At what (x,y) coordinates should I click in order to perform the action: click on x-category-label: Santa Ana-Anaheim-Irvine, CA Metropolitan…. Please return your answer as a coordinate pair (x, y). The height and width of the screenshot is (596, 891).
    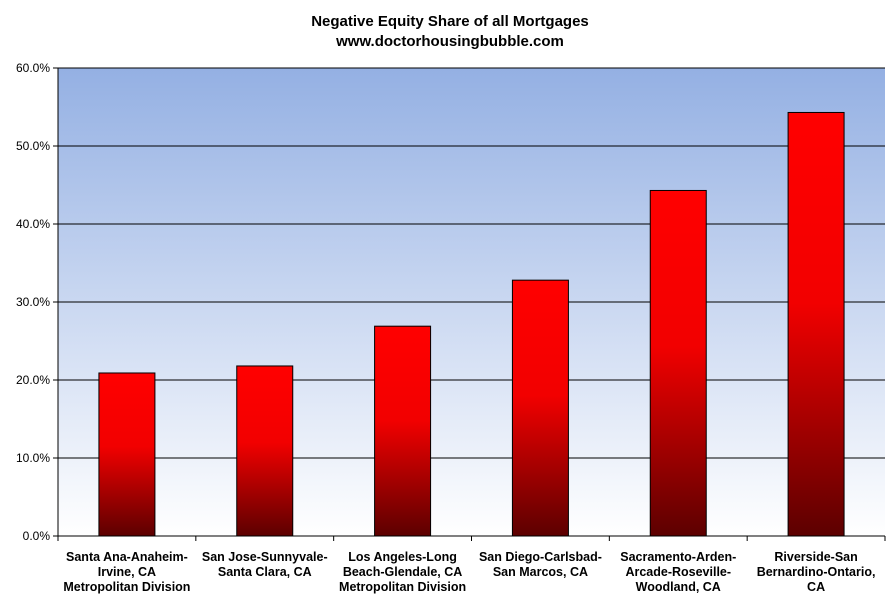
    Looking at the image, I should click on (126, 572).